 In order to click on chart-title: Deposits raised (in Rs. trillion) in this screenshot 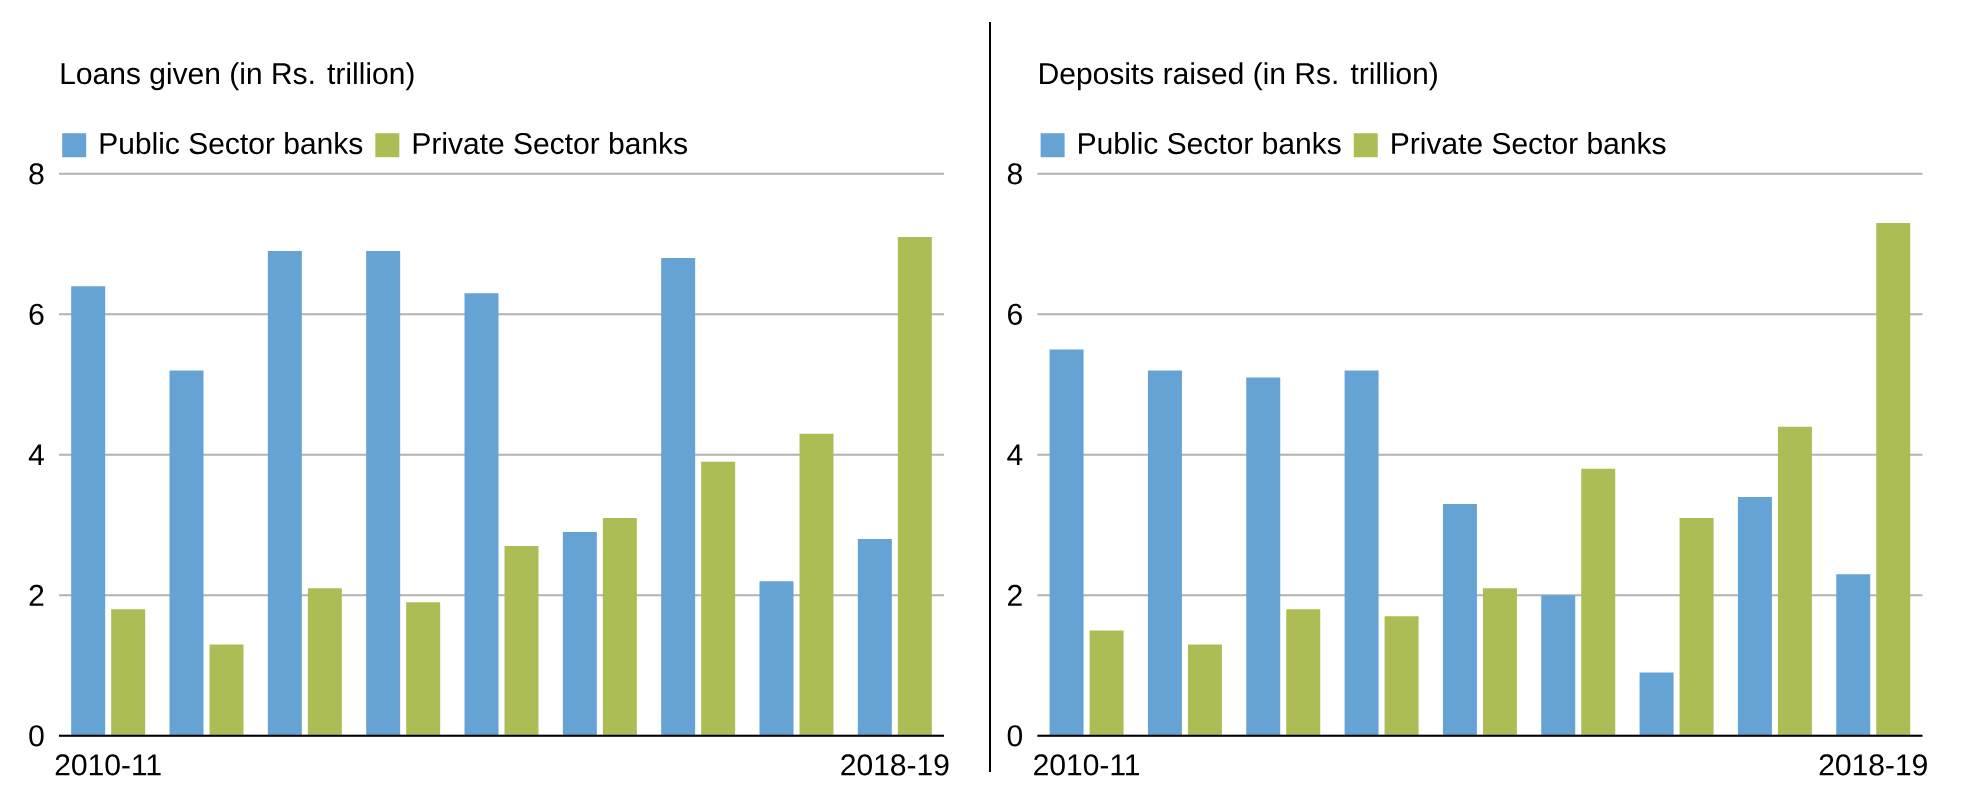, I will do `click(1238, 76)`.